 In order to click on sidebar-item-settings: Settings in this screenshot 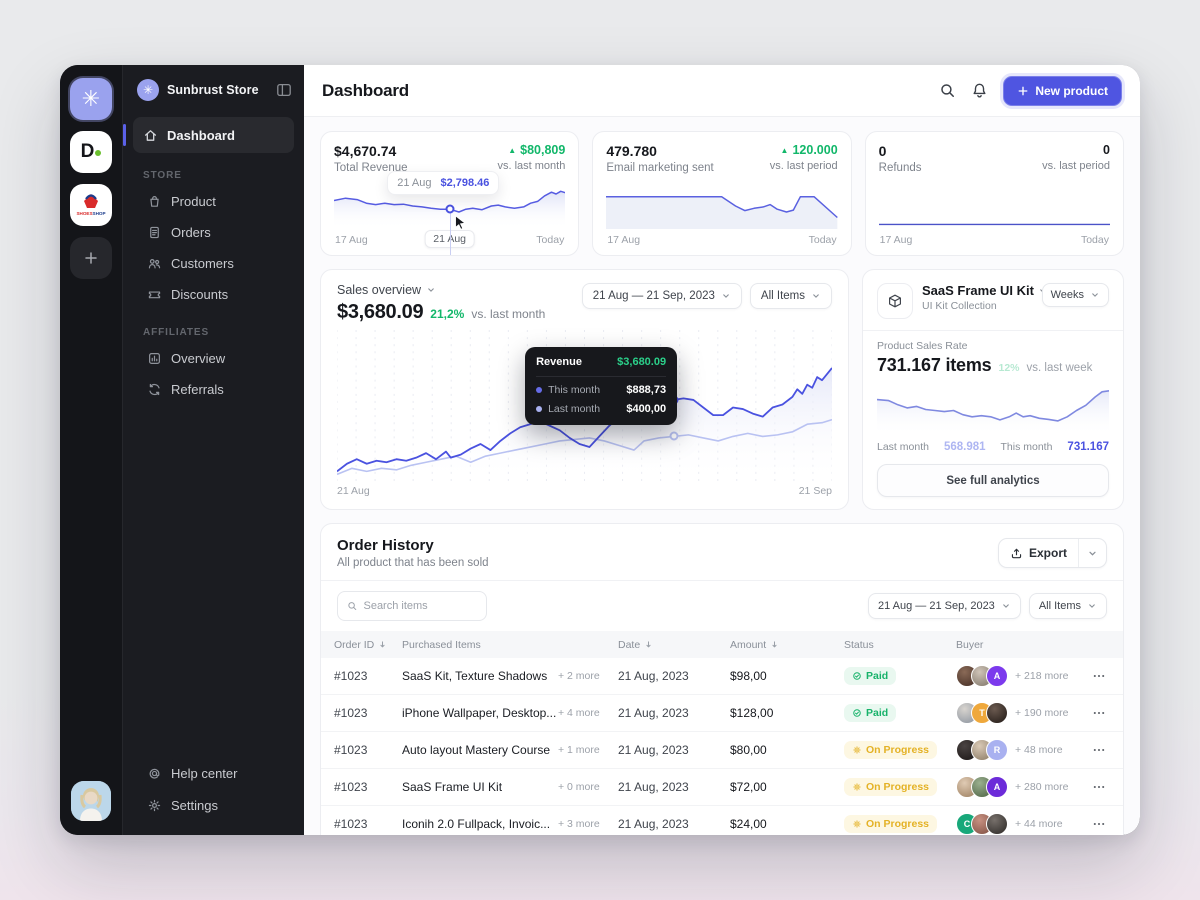, I will do `click(213, 805)`.